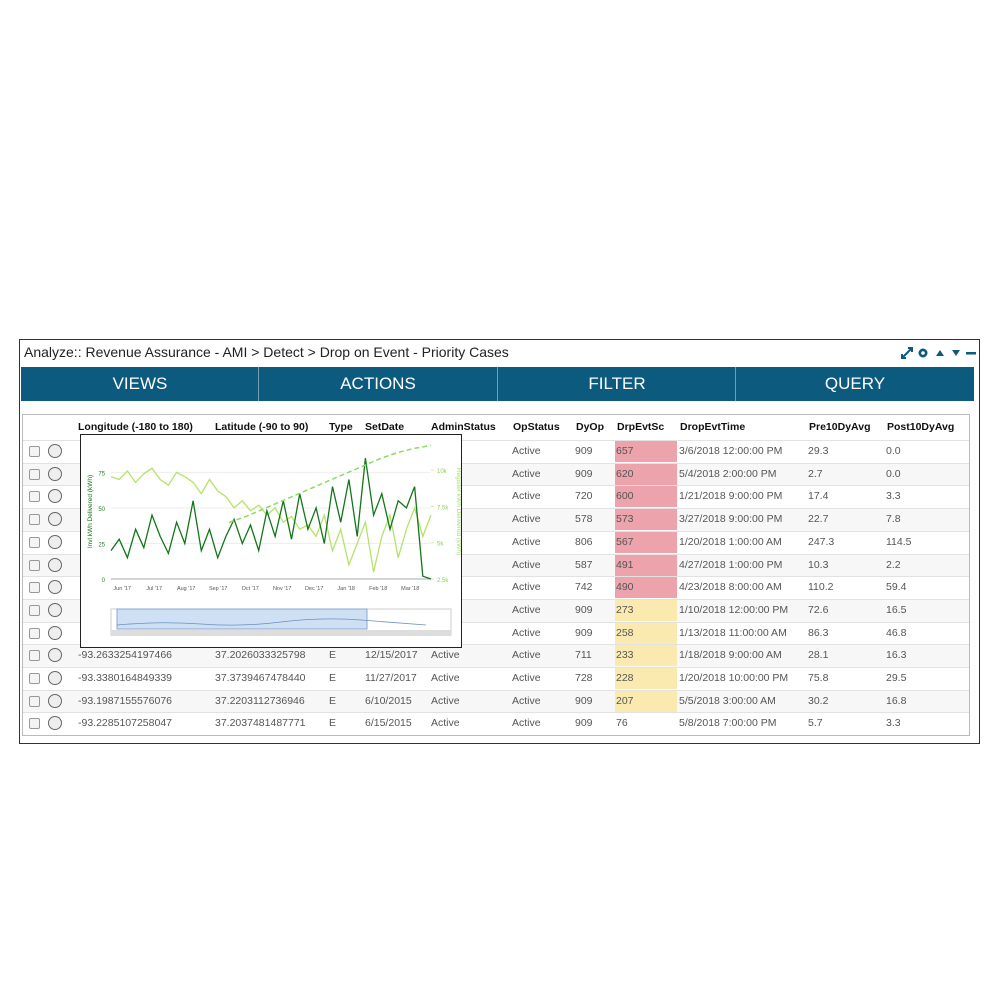 This screenshot has width=1000, height=1000. What do you see at coordinates (463, 427) in the screenshot?
I see `column-header: AdminStatus` at bounding box center [463, 427].